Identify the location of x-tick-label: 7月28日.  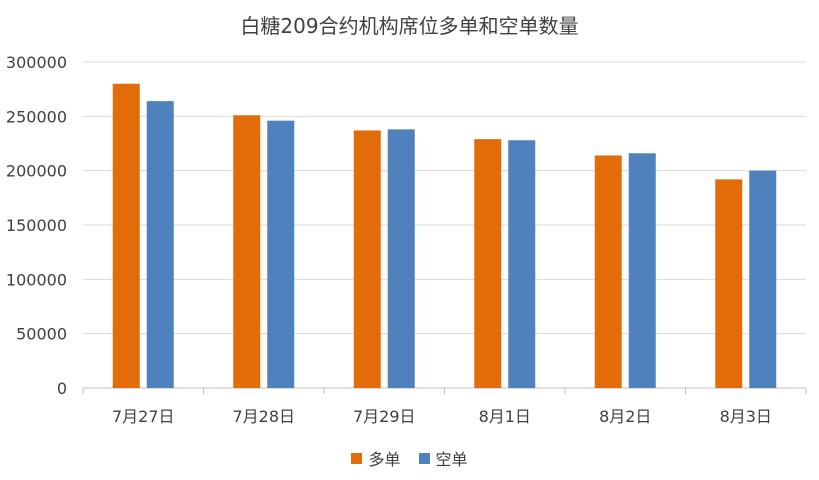
(263, 416).